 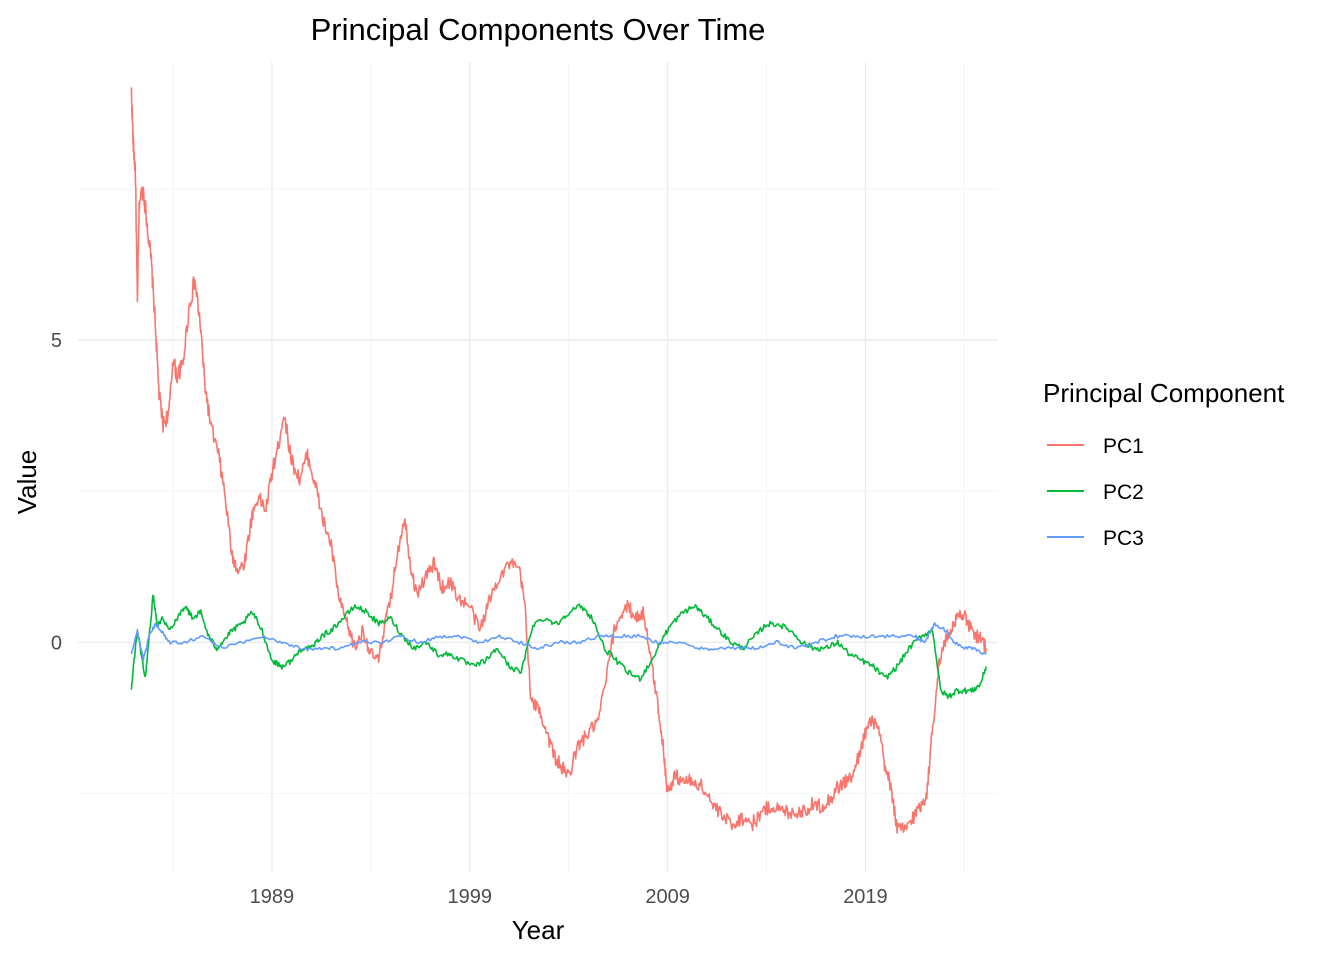 What do you see at coordinates (667, 897) in the screenshot?
I see `x-tick-label: 2009` at bounding box center [667, 897].